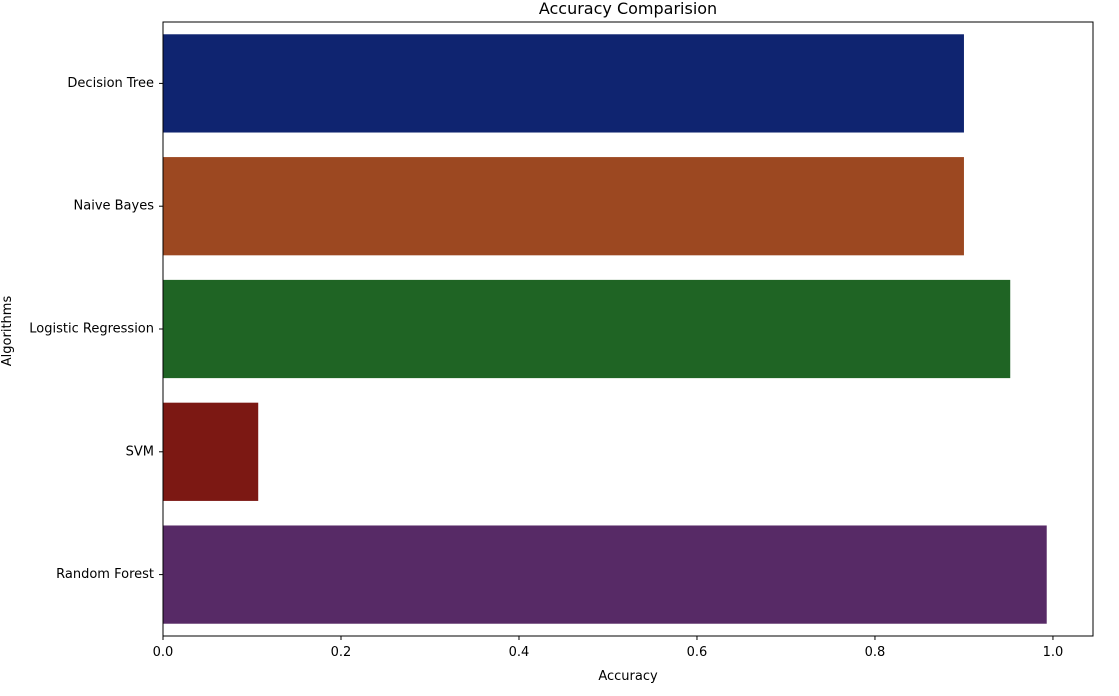 The image size is (1119, 696). Describe the element at coordinates (211, 451) in the screenshot. I see `bar-svm` at that location.